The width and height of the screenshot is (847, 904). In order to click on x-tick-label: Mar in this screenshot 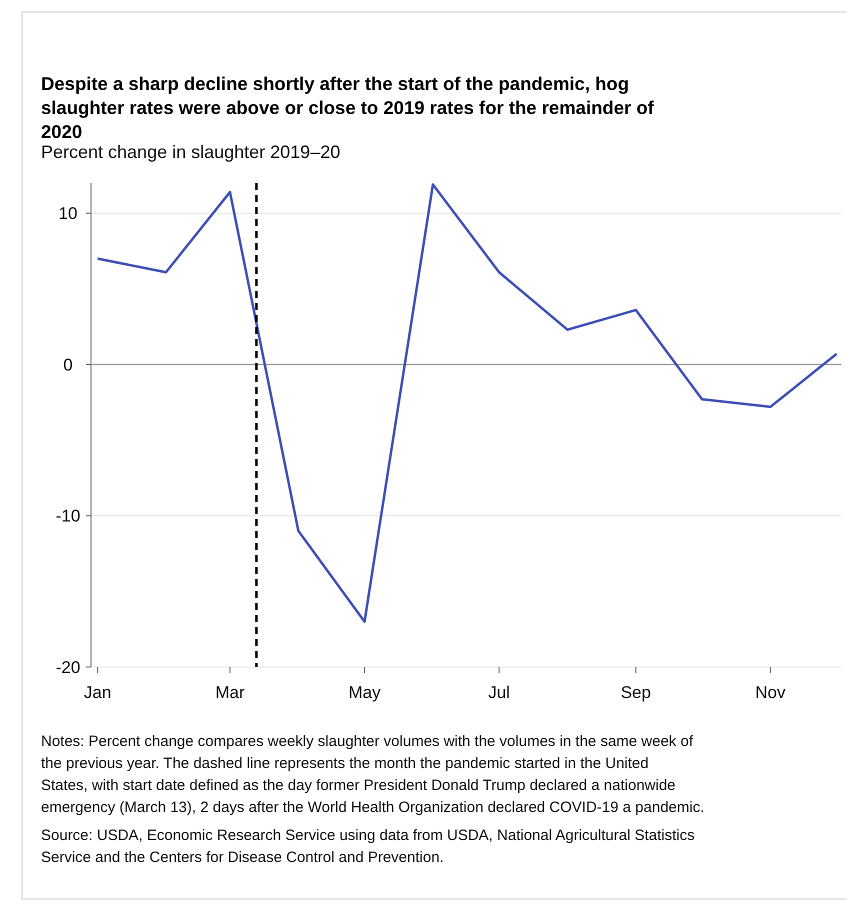, I will do `click(230, 692)`.